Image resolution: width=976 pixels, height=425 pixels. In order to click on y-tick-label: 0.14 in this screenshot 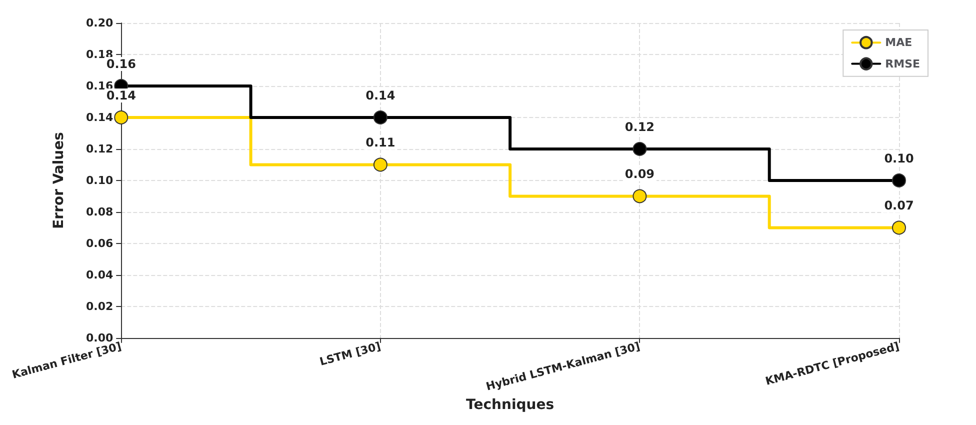, I will do `click(100, 117)`.